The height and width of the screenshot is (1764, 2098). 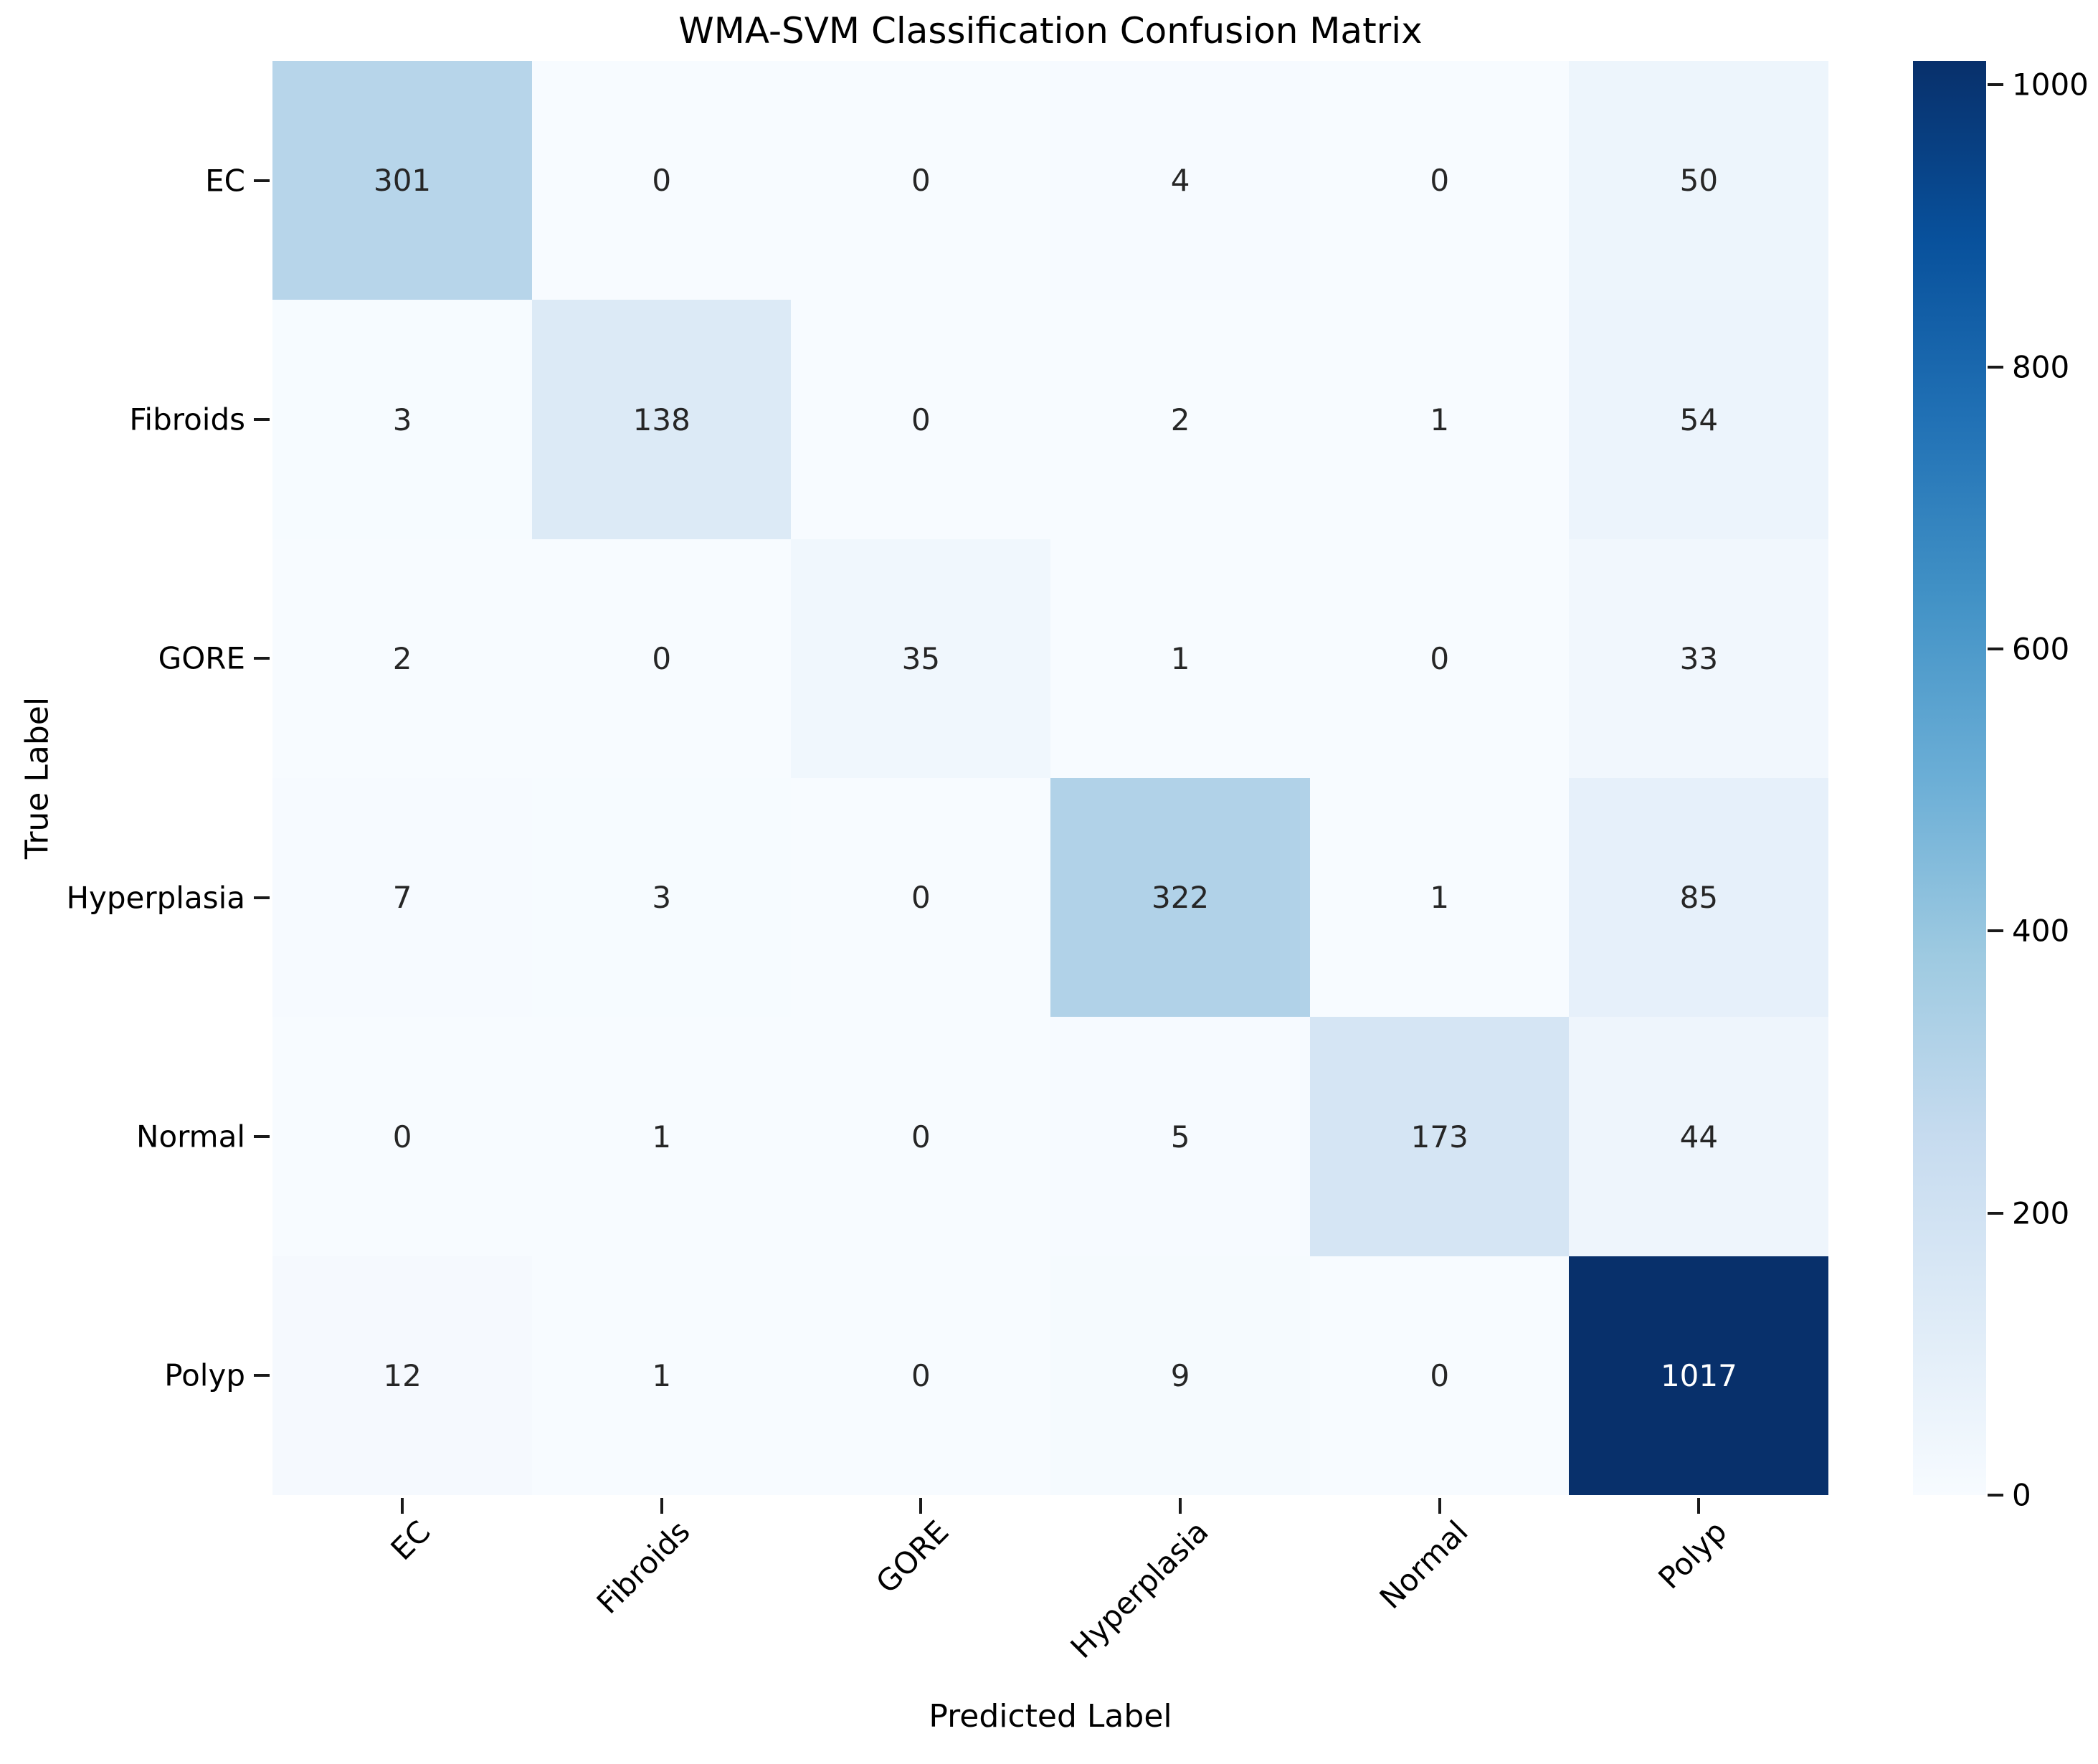 I want to click on heatmap-cell: 1017, so click(x=1699, y=1376).